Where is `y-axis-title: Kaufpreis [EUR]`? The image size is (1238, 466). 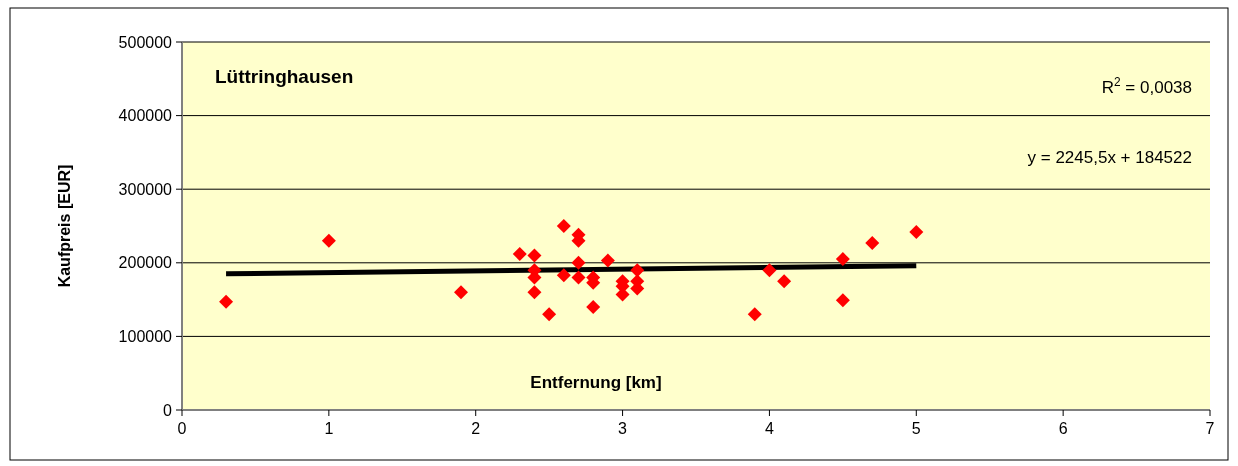
y-axis-title: Kaufpreis [EUR] is located at coordinates (64, 226).